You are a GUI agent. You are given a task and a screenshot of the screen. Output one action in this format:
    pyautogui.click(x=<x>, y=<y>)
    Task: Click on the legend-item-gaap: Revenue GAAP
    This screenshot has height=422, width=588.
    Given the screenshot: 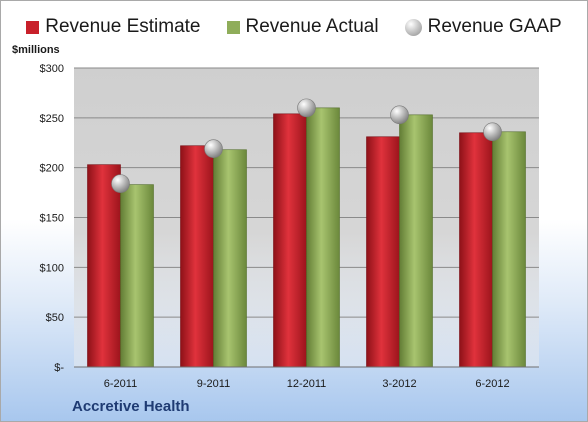 What is the action you would take?
    pyautogui.click(x=483, y=27)
    